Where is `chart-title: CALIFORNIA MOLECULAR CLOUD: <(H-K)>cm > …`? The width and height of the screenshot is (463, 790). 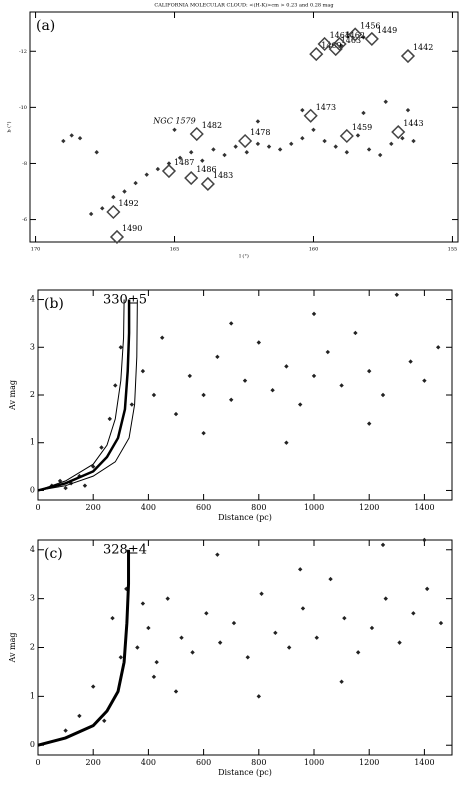
chart-title: CALIFORNIA MOLECULAR CLOUD: <(H-K)>cm > … is located at coordinates (244, 5).